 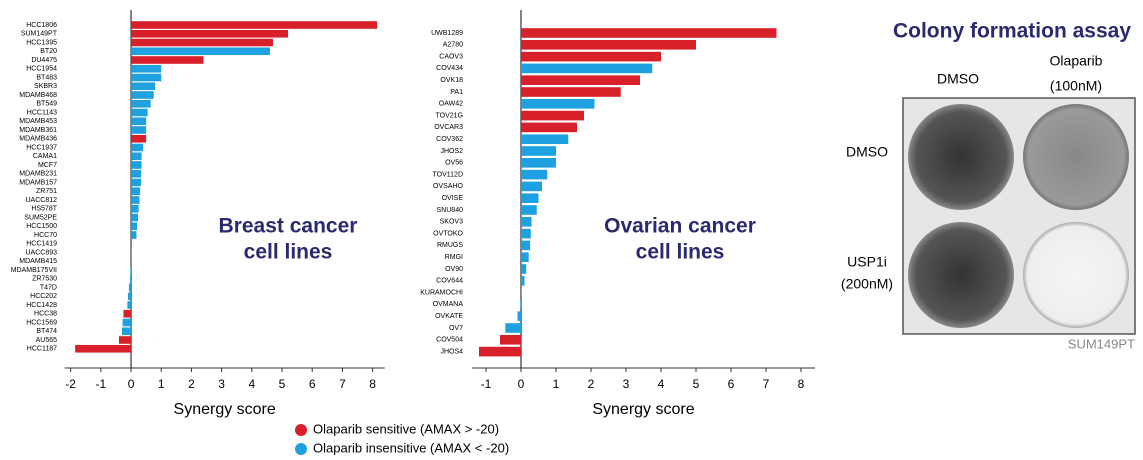 What do you see at coordinates (45, 86) in the screenshot?
I see `category-label: SKBR3` at bounding box center [45, 86].